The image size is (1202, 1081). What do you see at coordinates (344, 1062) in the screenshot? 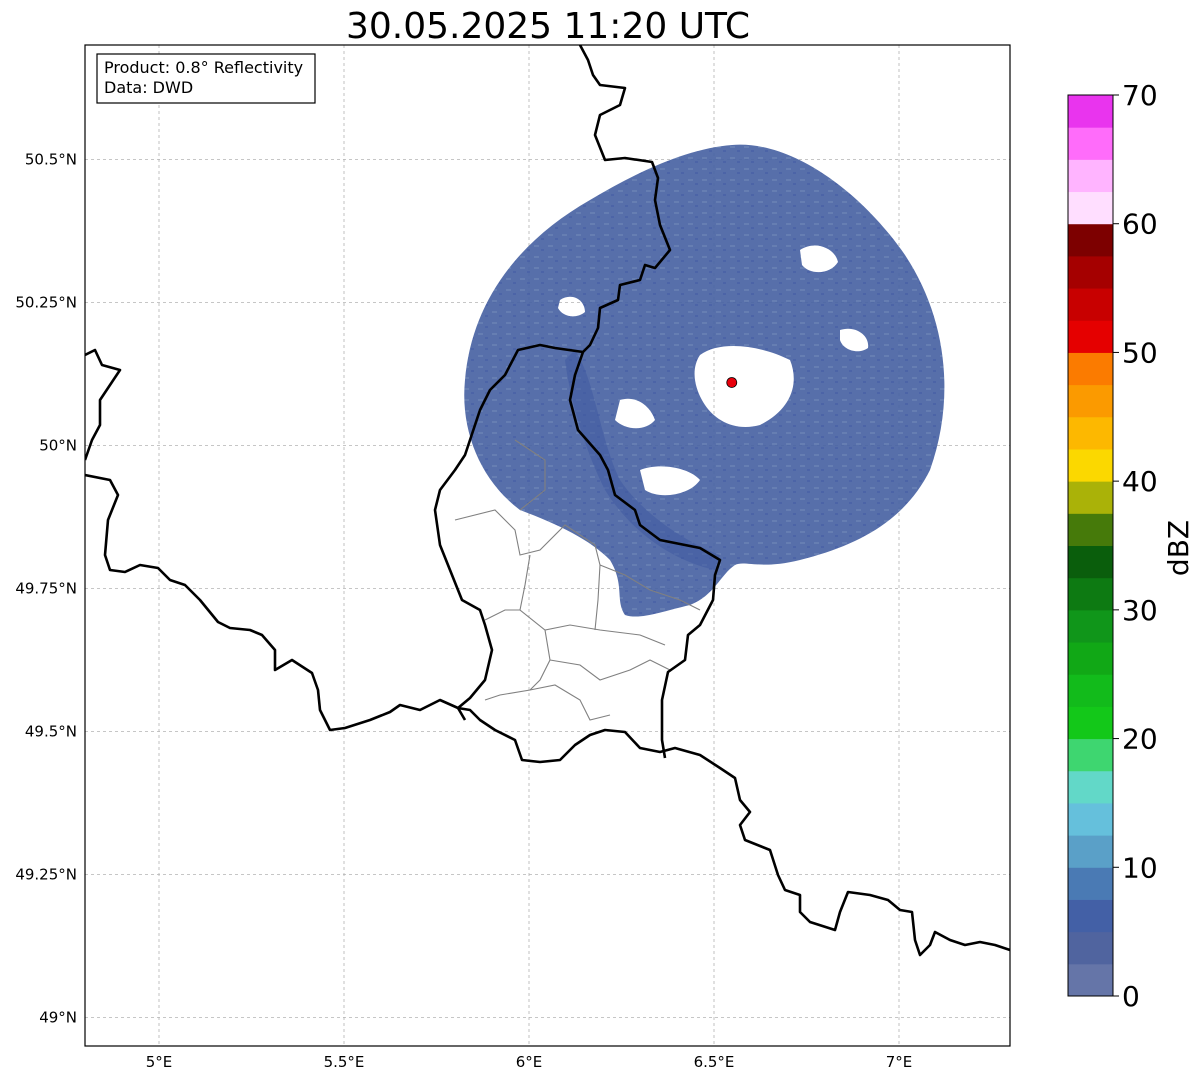
I see `lon-tick-label: 5.5°E` at bounding box center [344, 1062].